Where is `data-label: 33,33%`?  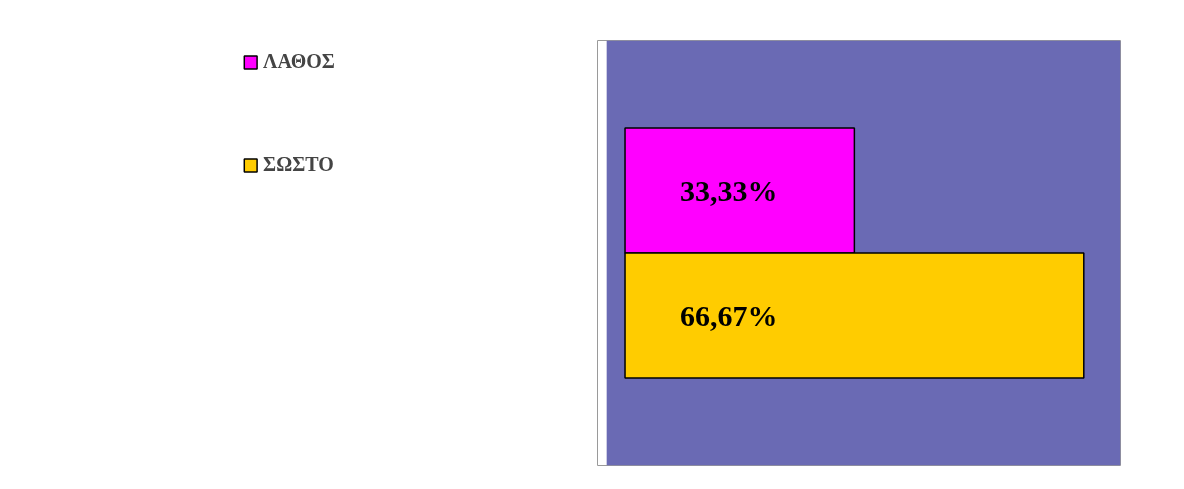 data-label: 33,33% is located at coordinates (729, 190).